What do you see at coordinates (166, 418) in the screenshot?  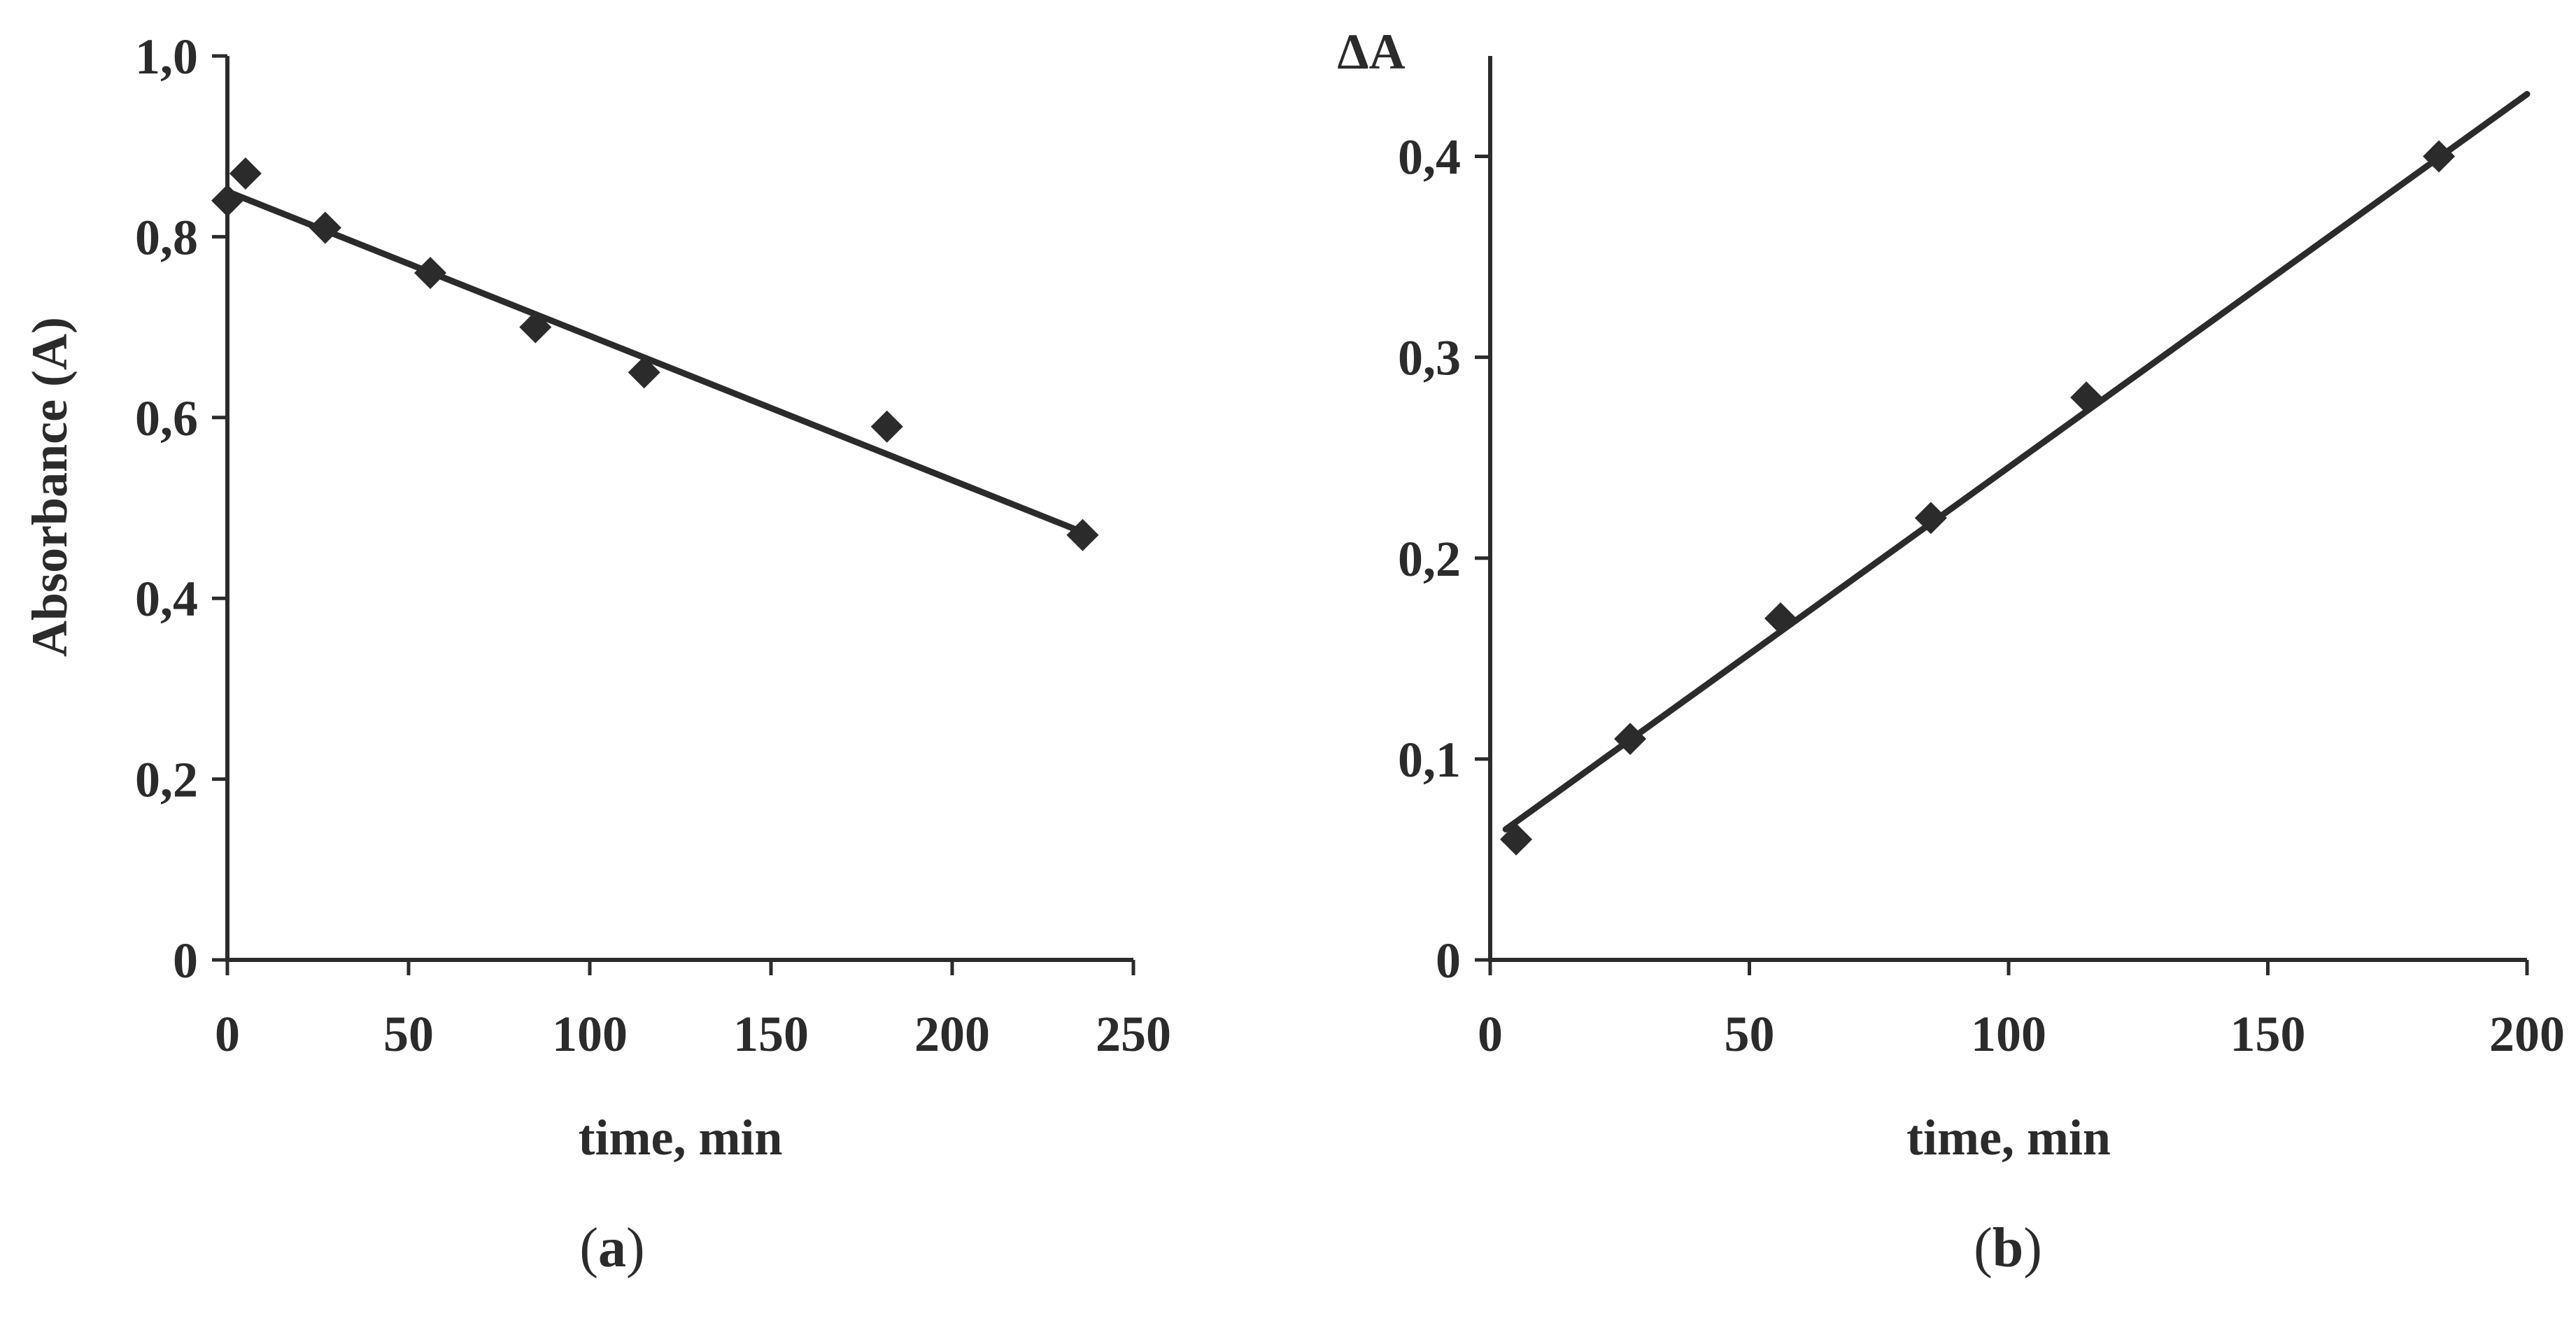 I see `y-tick-label: 0,6` at bounding box center [166, 418].